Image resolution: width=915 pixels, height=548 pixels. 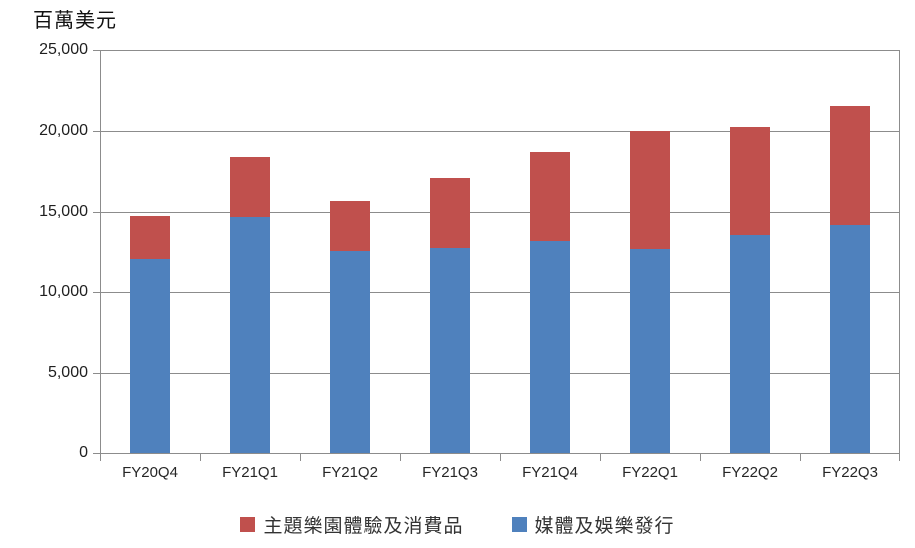 What do you see at coordinates (650, 190) in the screenshot?
I see `bar-segment-parks-FY22Q1` at bounding box center [650, 190].